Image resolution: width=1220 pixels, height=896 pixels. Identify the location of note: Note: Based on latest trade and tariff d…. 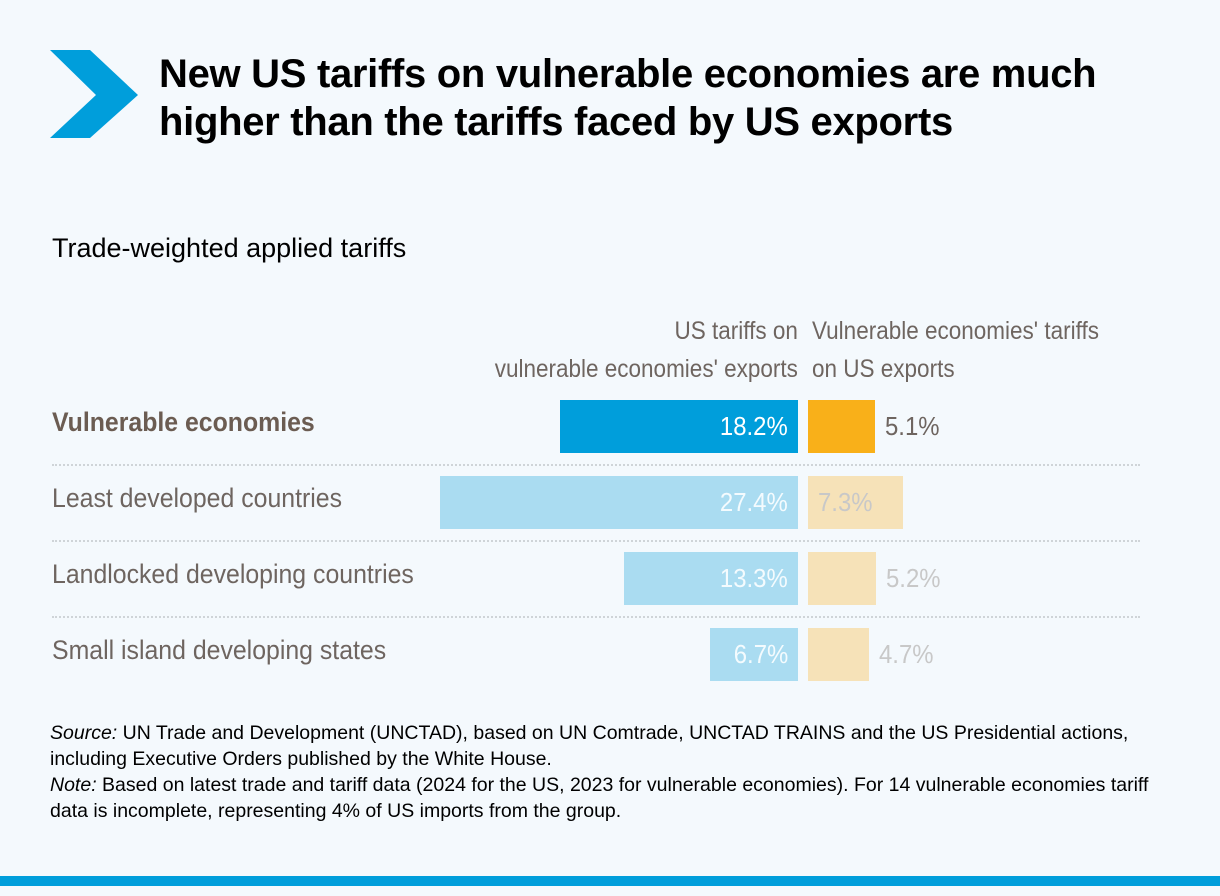
(610, 798).